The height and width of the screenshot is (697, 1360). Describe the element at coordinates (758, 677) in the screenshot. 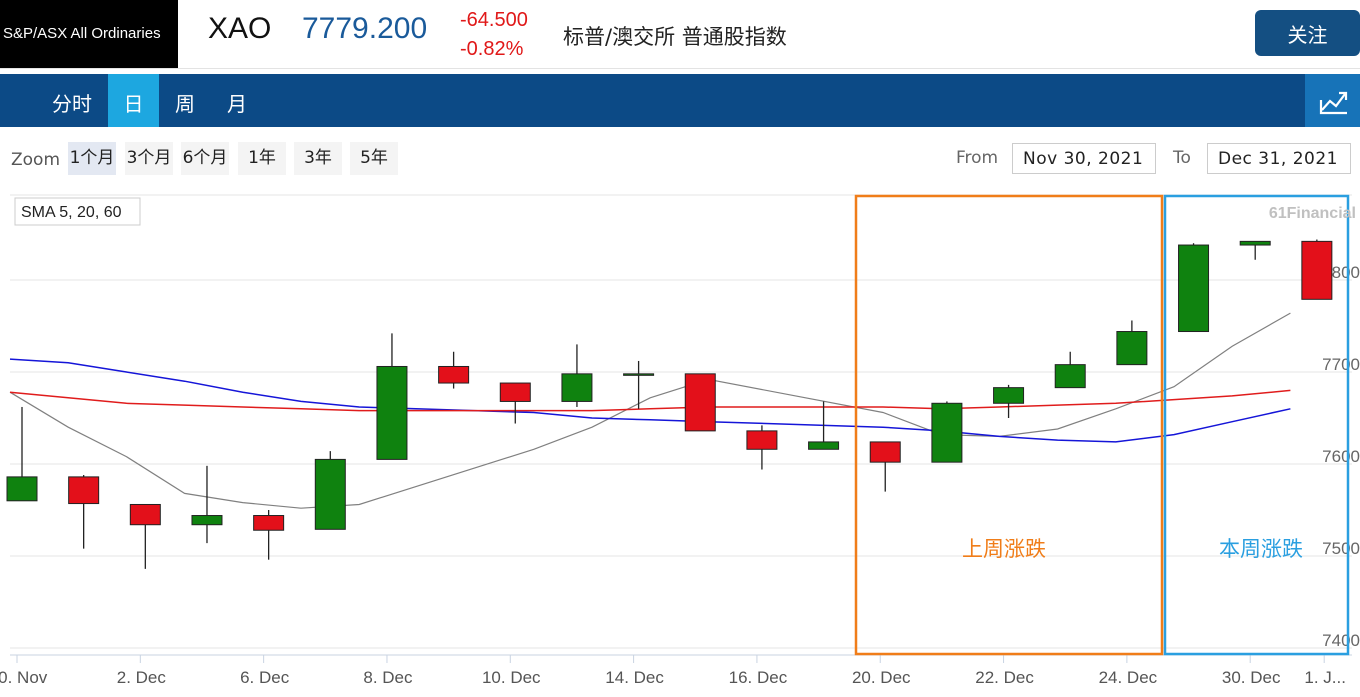

I see `x-tick-label: 16. Dec` at that location.